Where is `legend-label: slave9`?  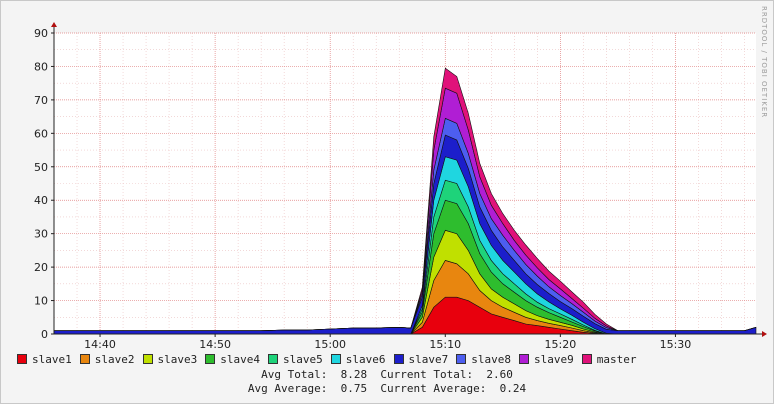 legend-label: slave9 is located at coordinates (554, 359).